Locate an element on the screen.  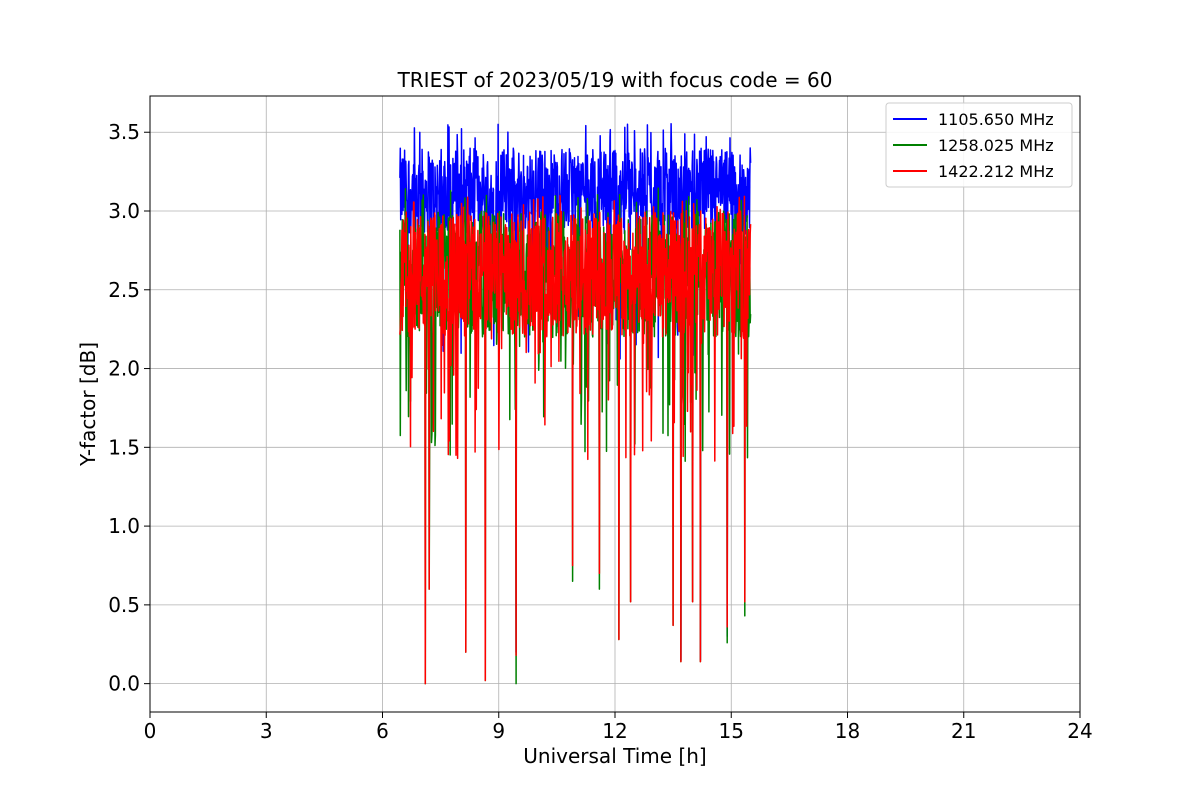
x-tick-label: 21 is located at coordinates (963, 731).